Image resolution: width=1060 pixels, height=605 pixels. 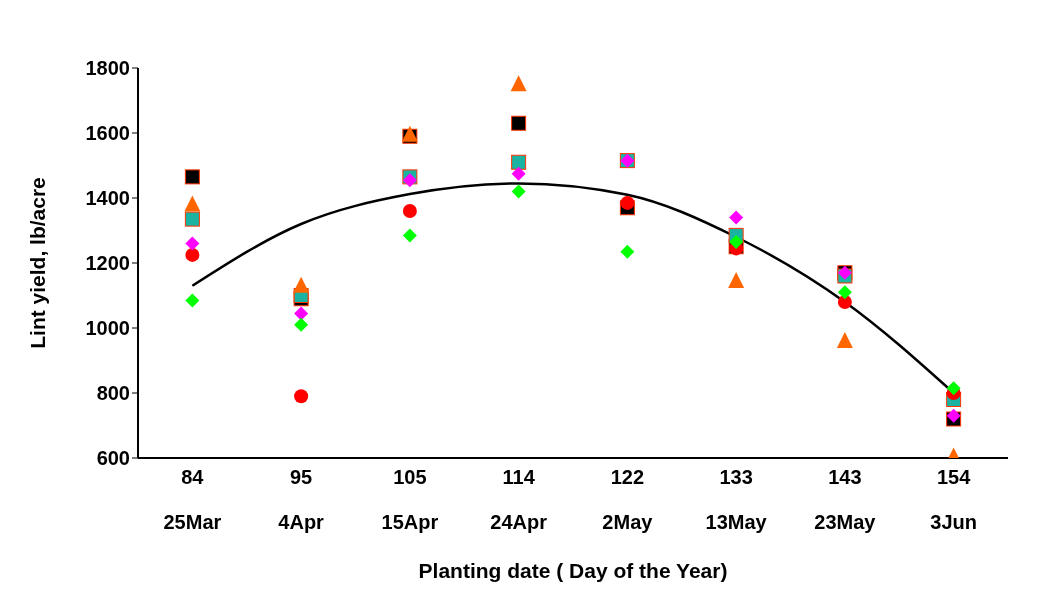 What do you see at coordinates (107, 263) in the screenshot?
I see `y-tick-label: 1200` at bounding box center [107, 263].